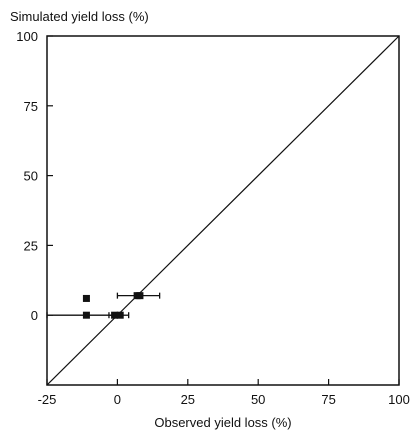 The width and height of the screenshot is (417, 435). I want to click on x-tick-label: 25, so click(188, 399).